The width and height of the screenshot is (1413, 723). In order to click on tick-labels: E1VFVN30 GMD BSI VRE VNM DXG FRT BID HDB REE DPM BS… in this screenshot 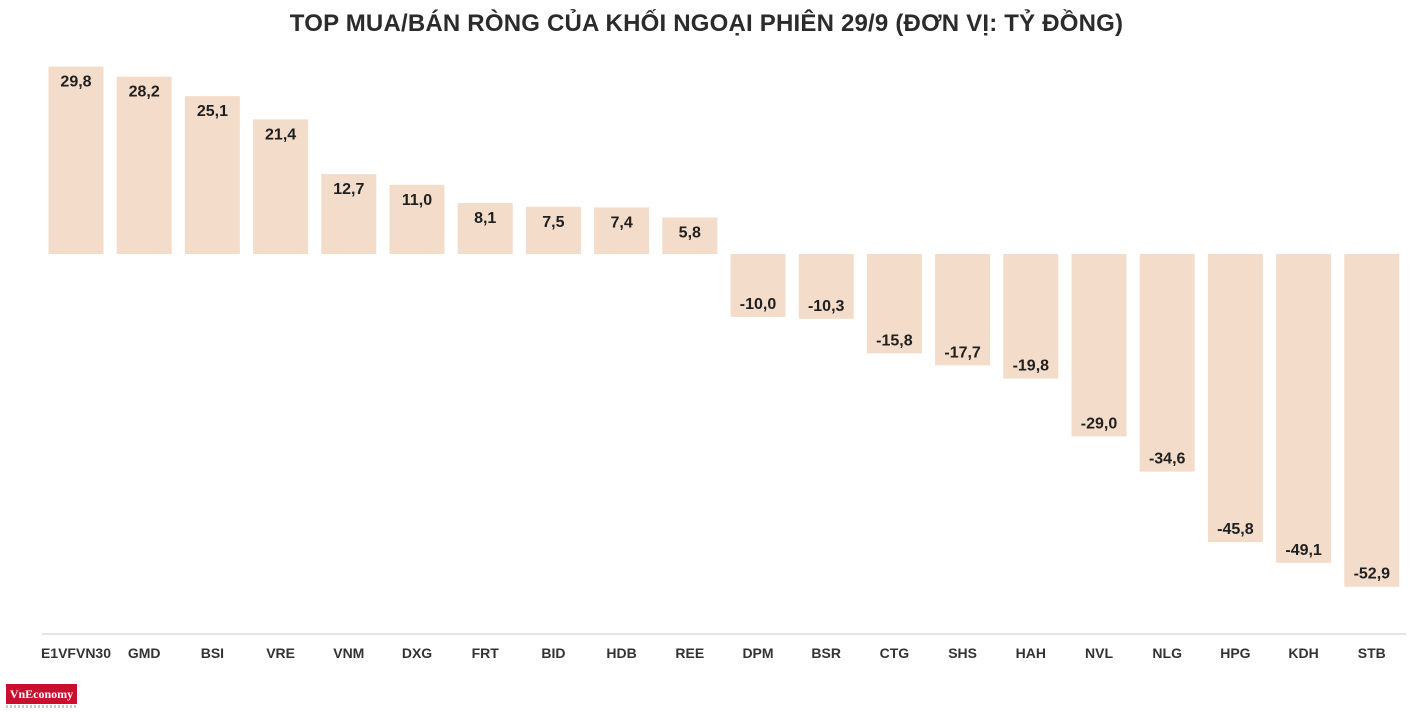, I will do `click(713, 653)`.